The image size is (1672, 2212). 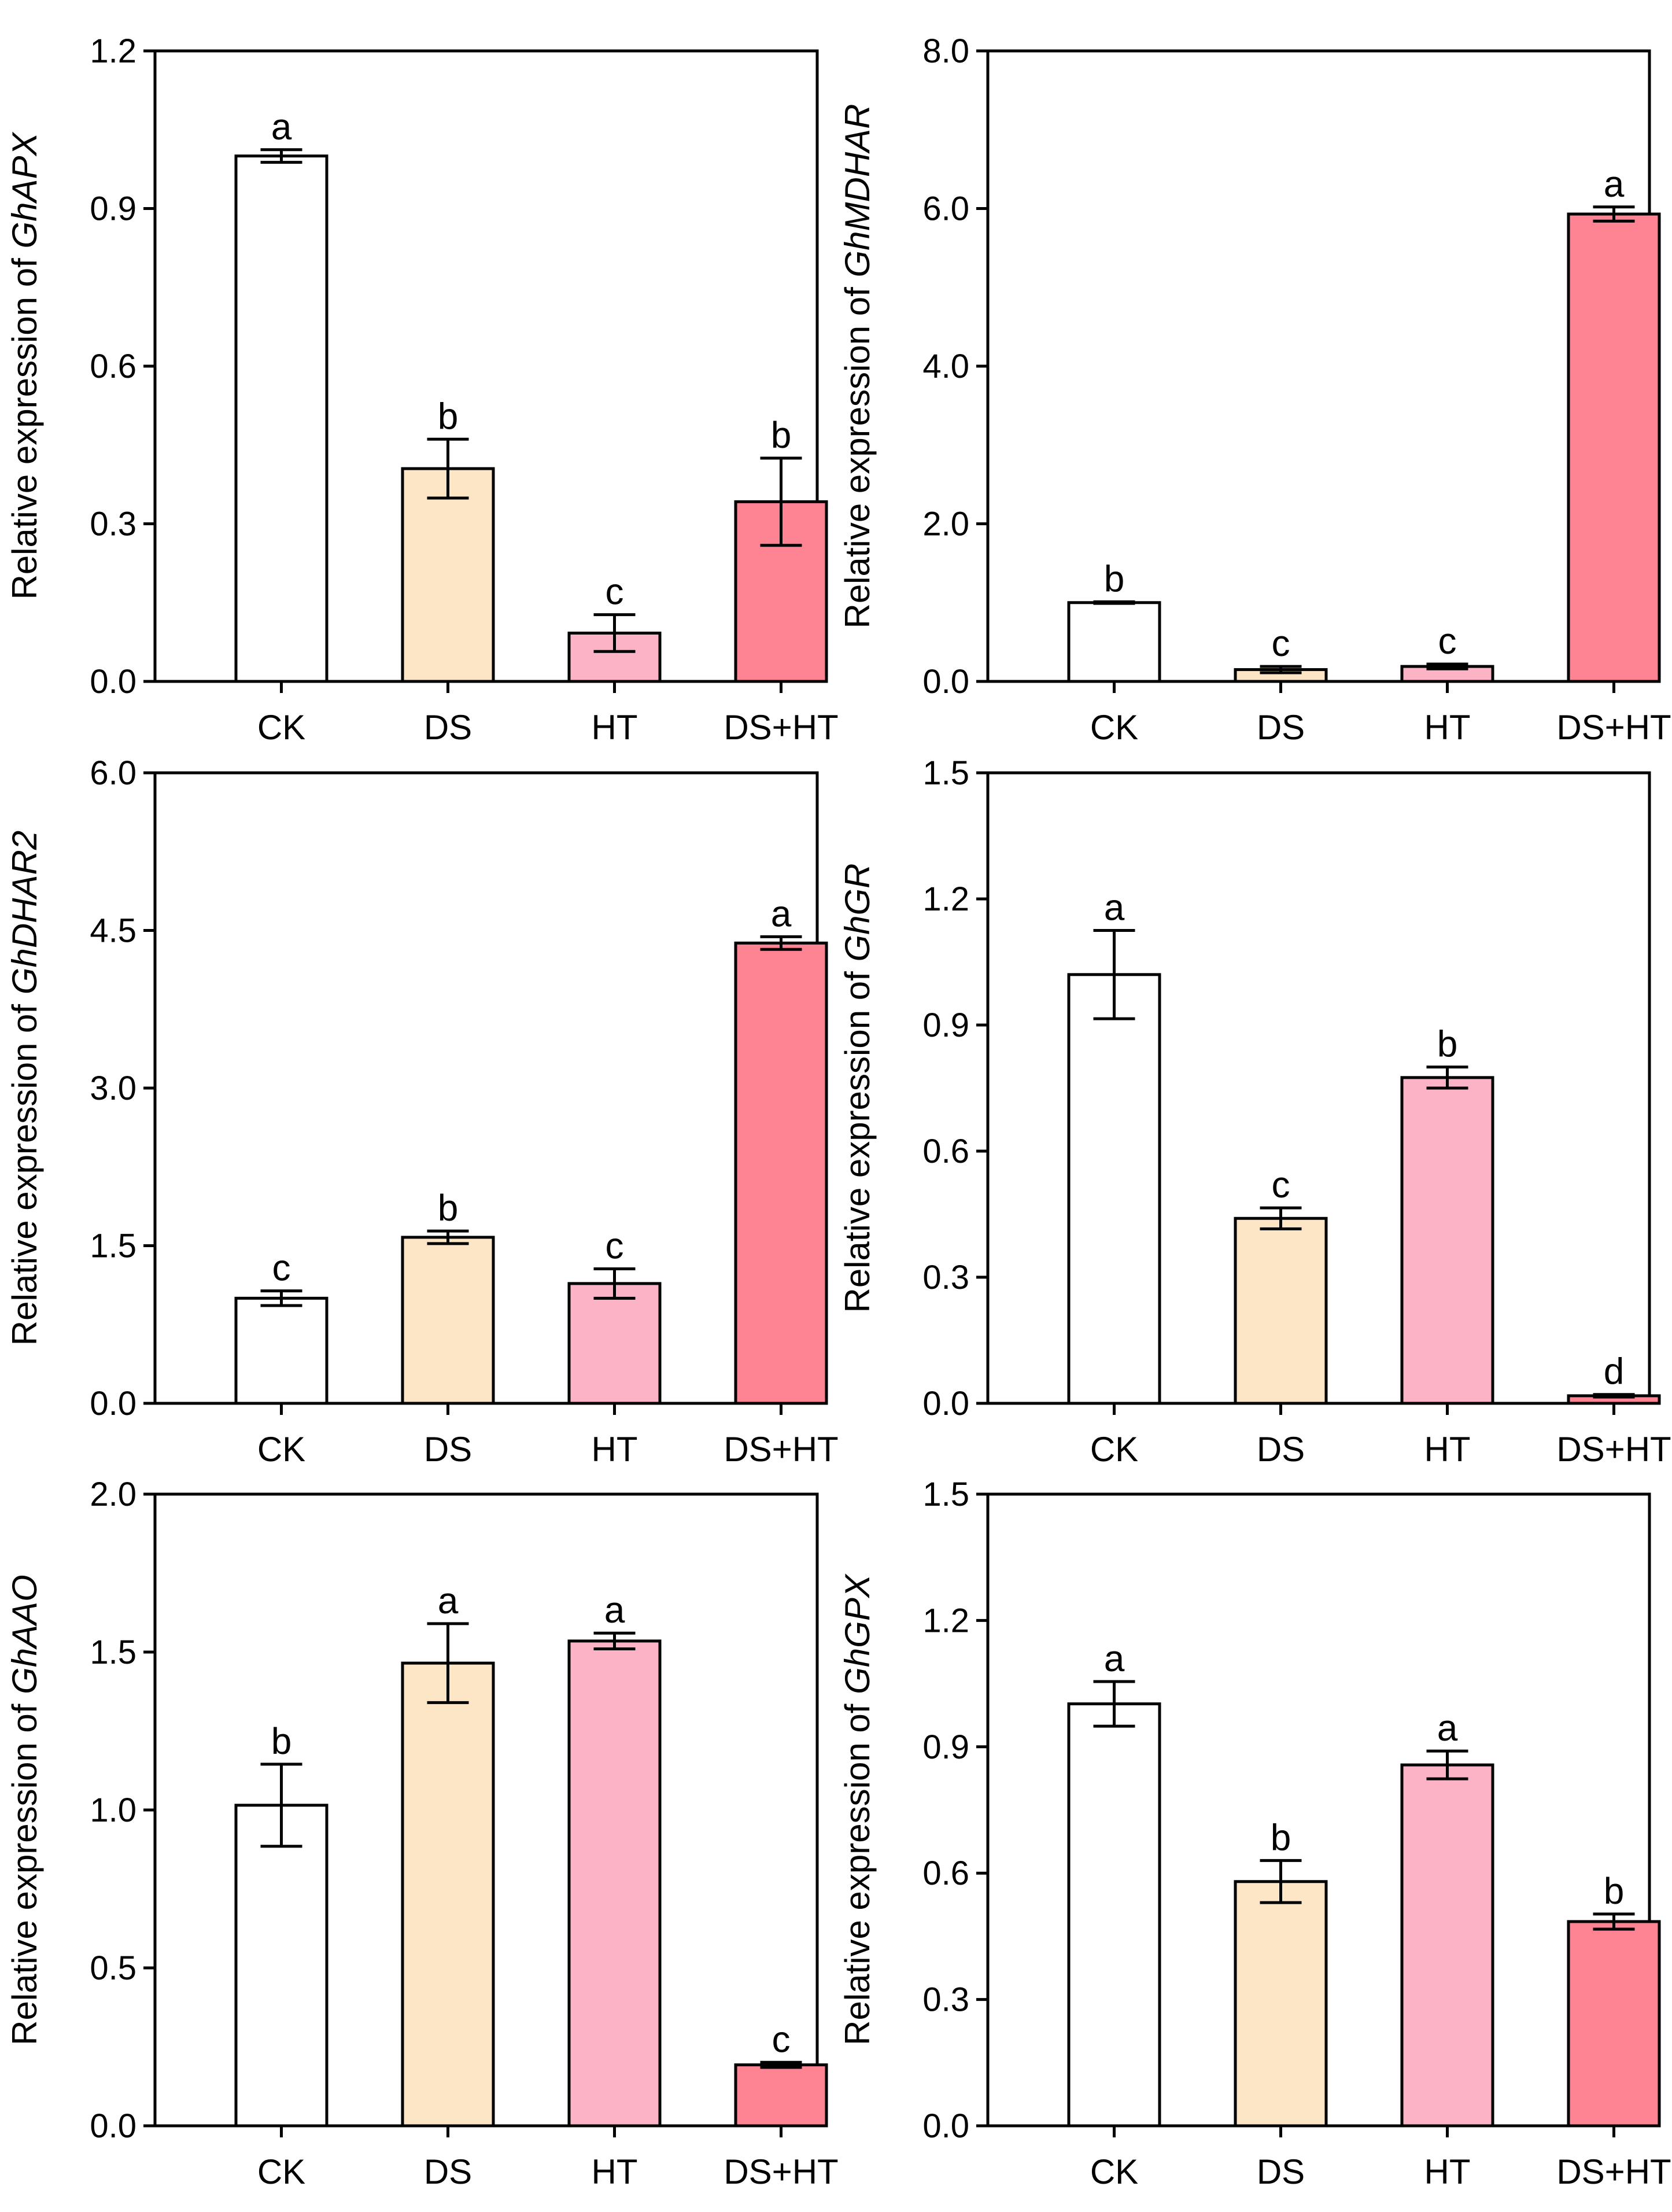 What do you see at coordinates (113, 931) in the screenshot?
I see `y-tick-label: 4.5` at bounding box center [113, 931].